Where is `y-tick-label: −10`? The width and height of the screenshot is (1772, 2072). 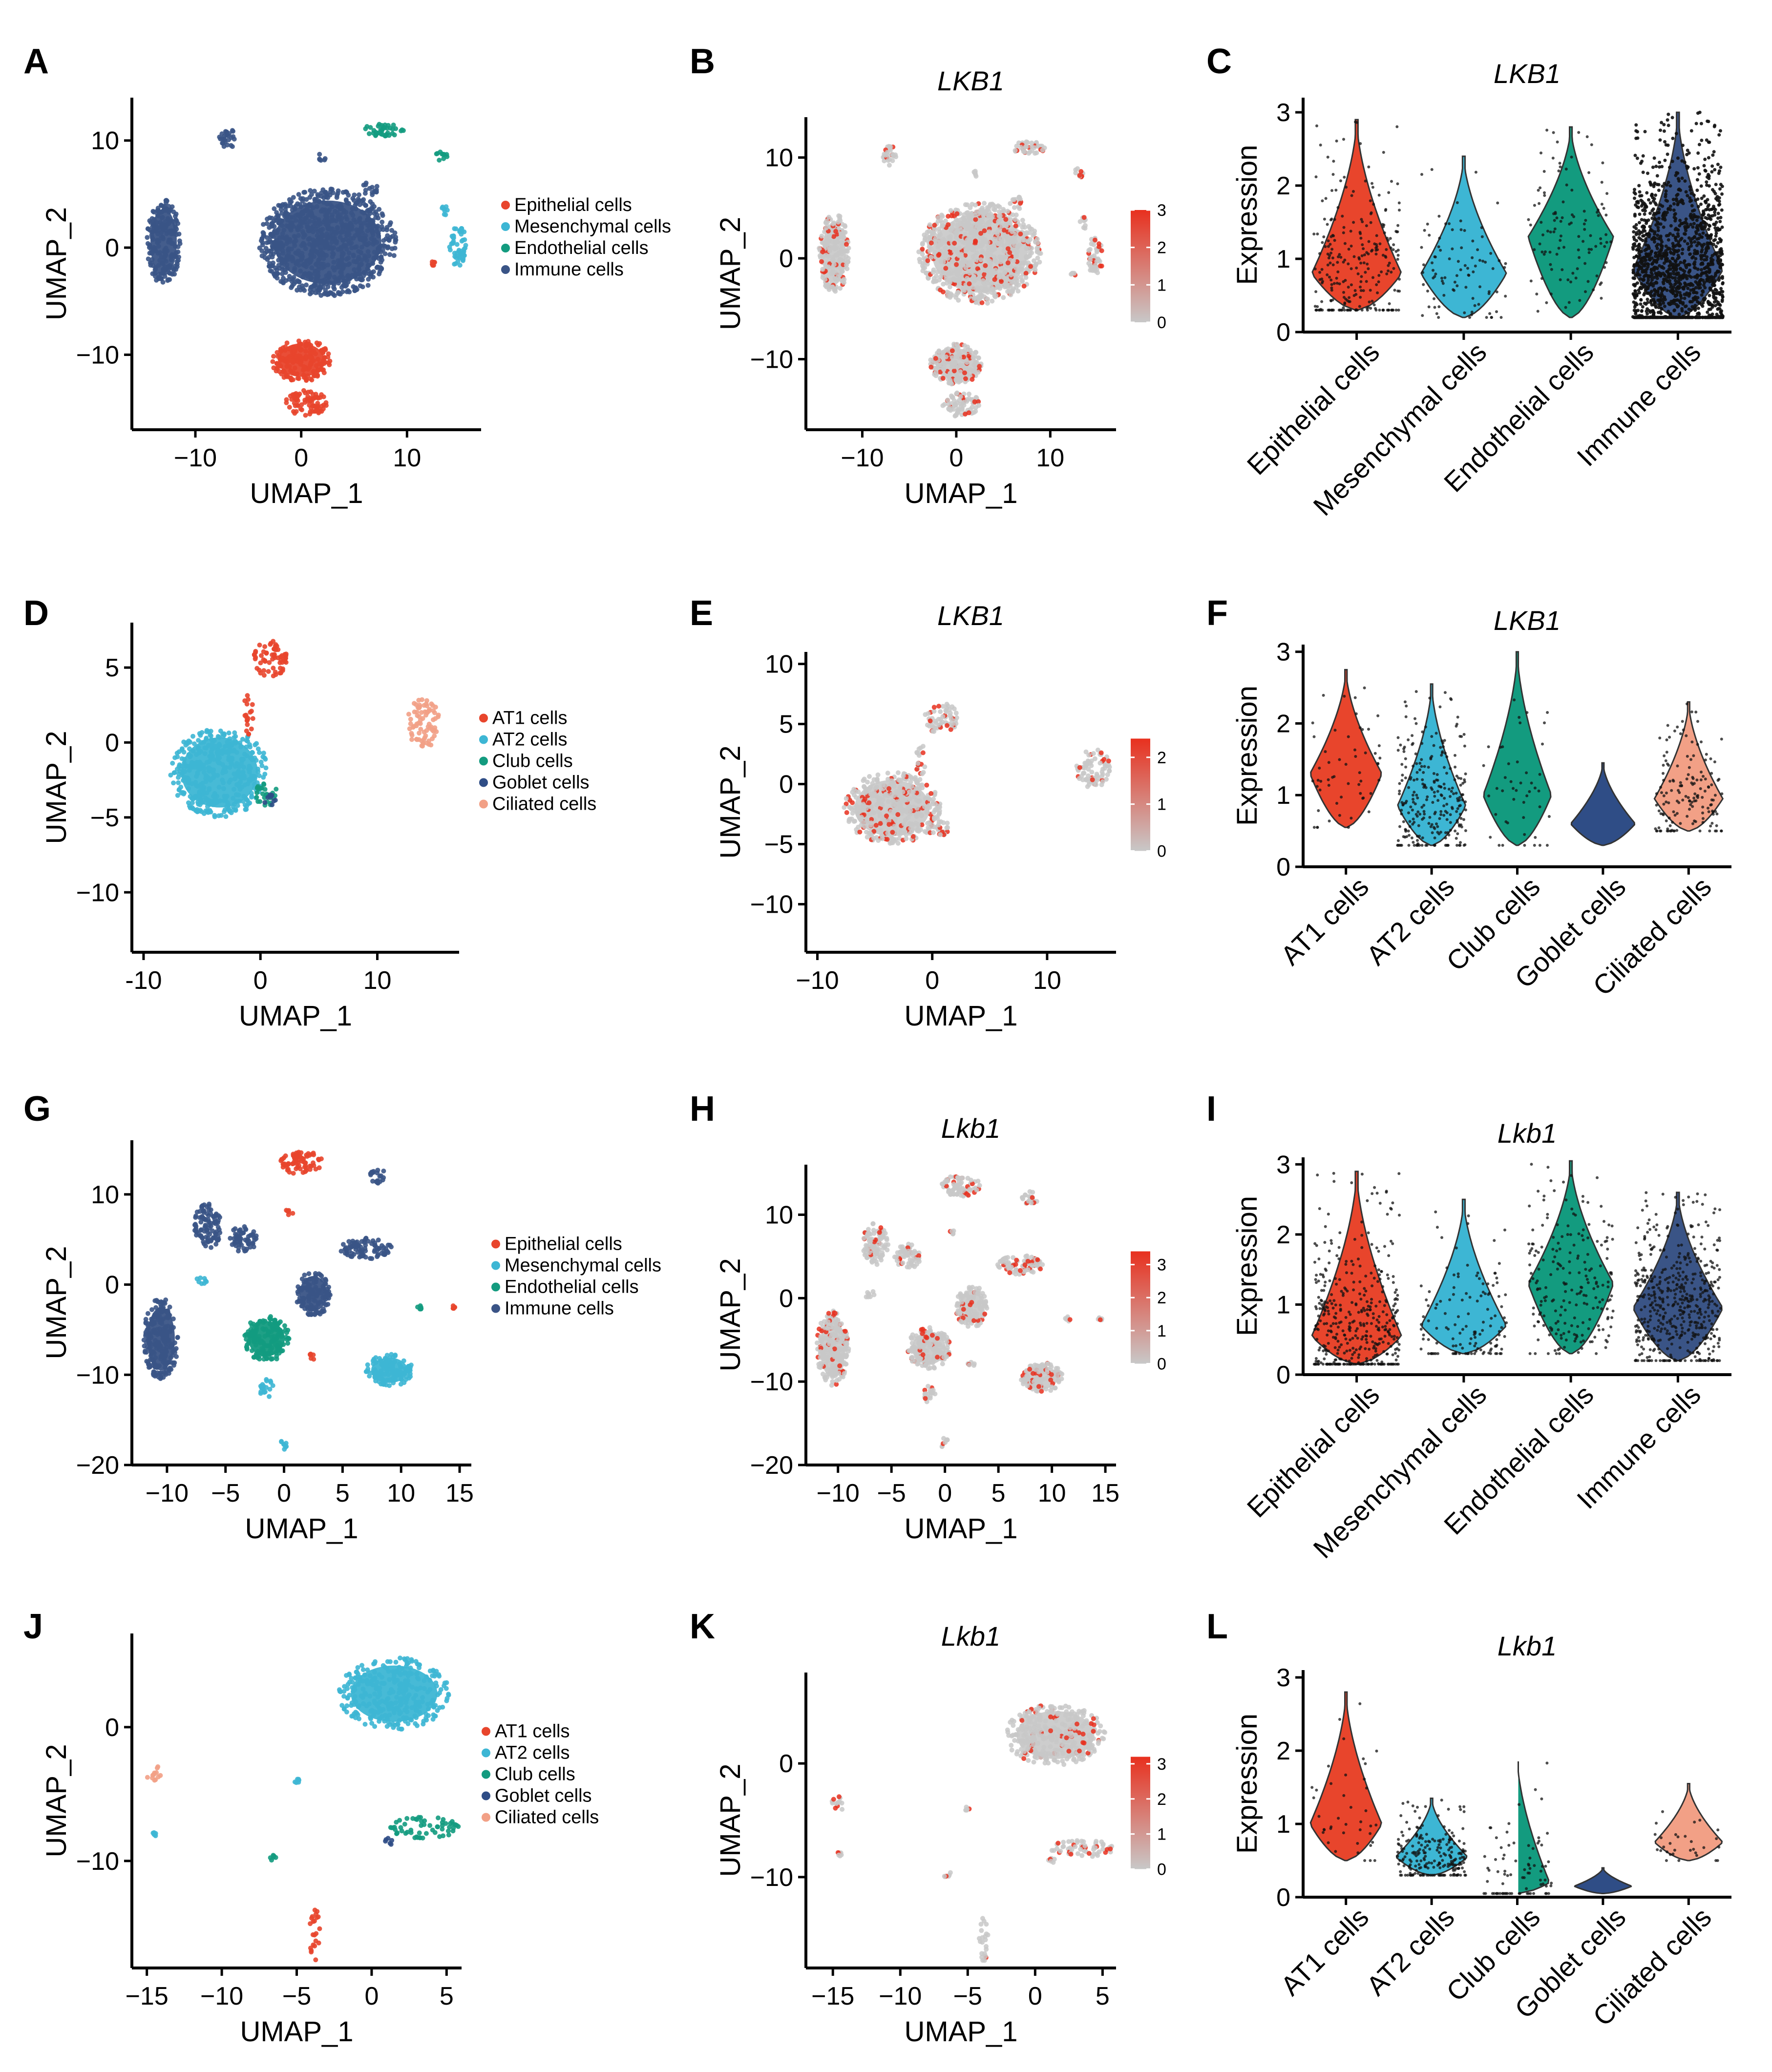
y-tick-label: −10 is located at coordinates (97, 355).